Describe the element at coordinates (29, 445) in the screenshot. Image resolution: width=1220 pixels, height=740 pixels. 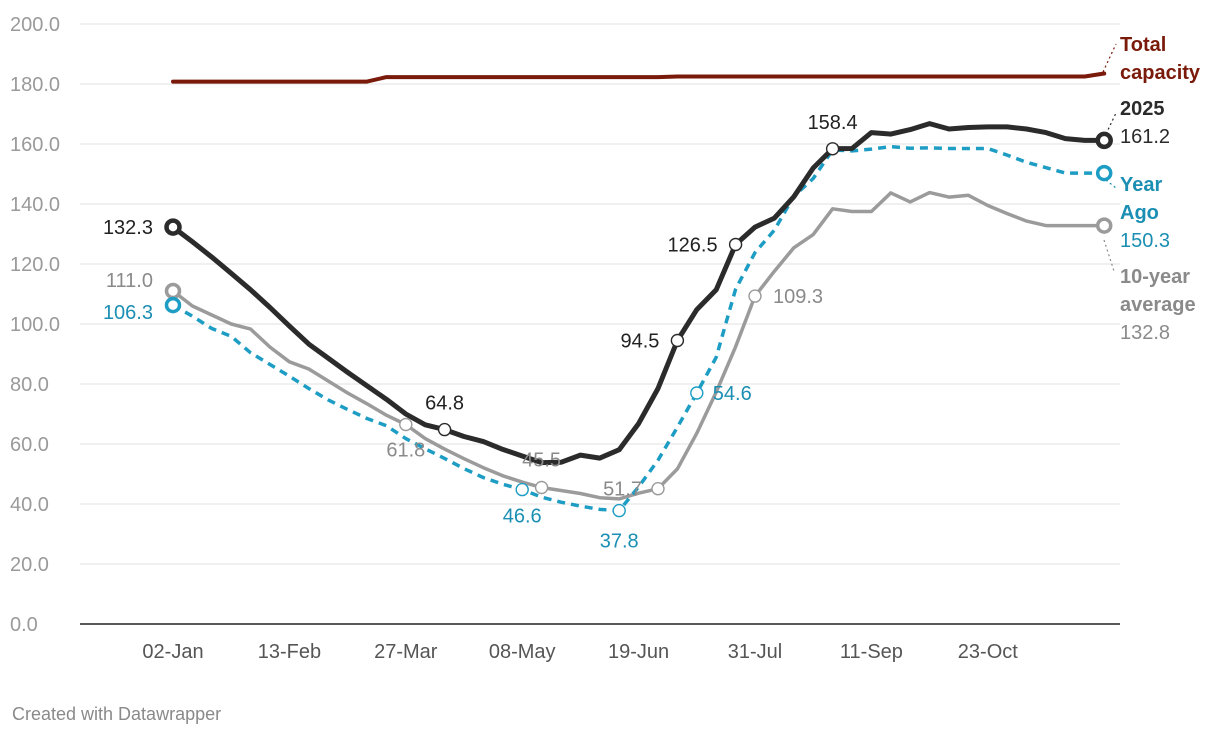
I see `y-tick-label: 60.0` at that location.